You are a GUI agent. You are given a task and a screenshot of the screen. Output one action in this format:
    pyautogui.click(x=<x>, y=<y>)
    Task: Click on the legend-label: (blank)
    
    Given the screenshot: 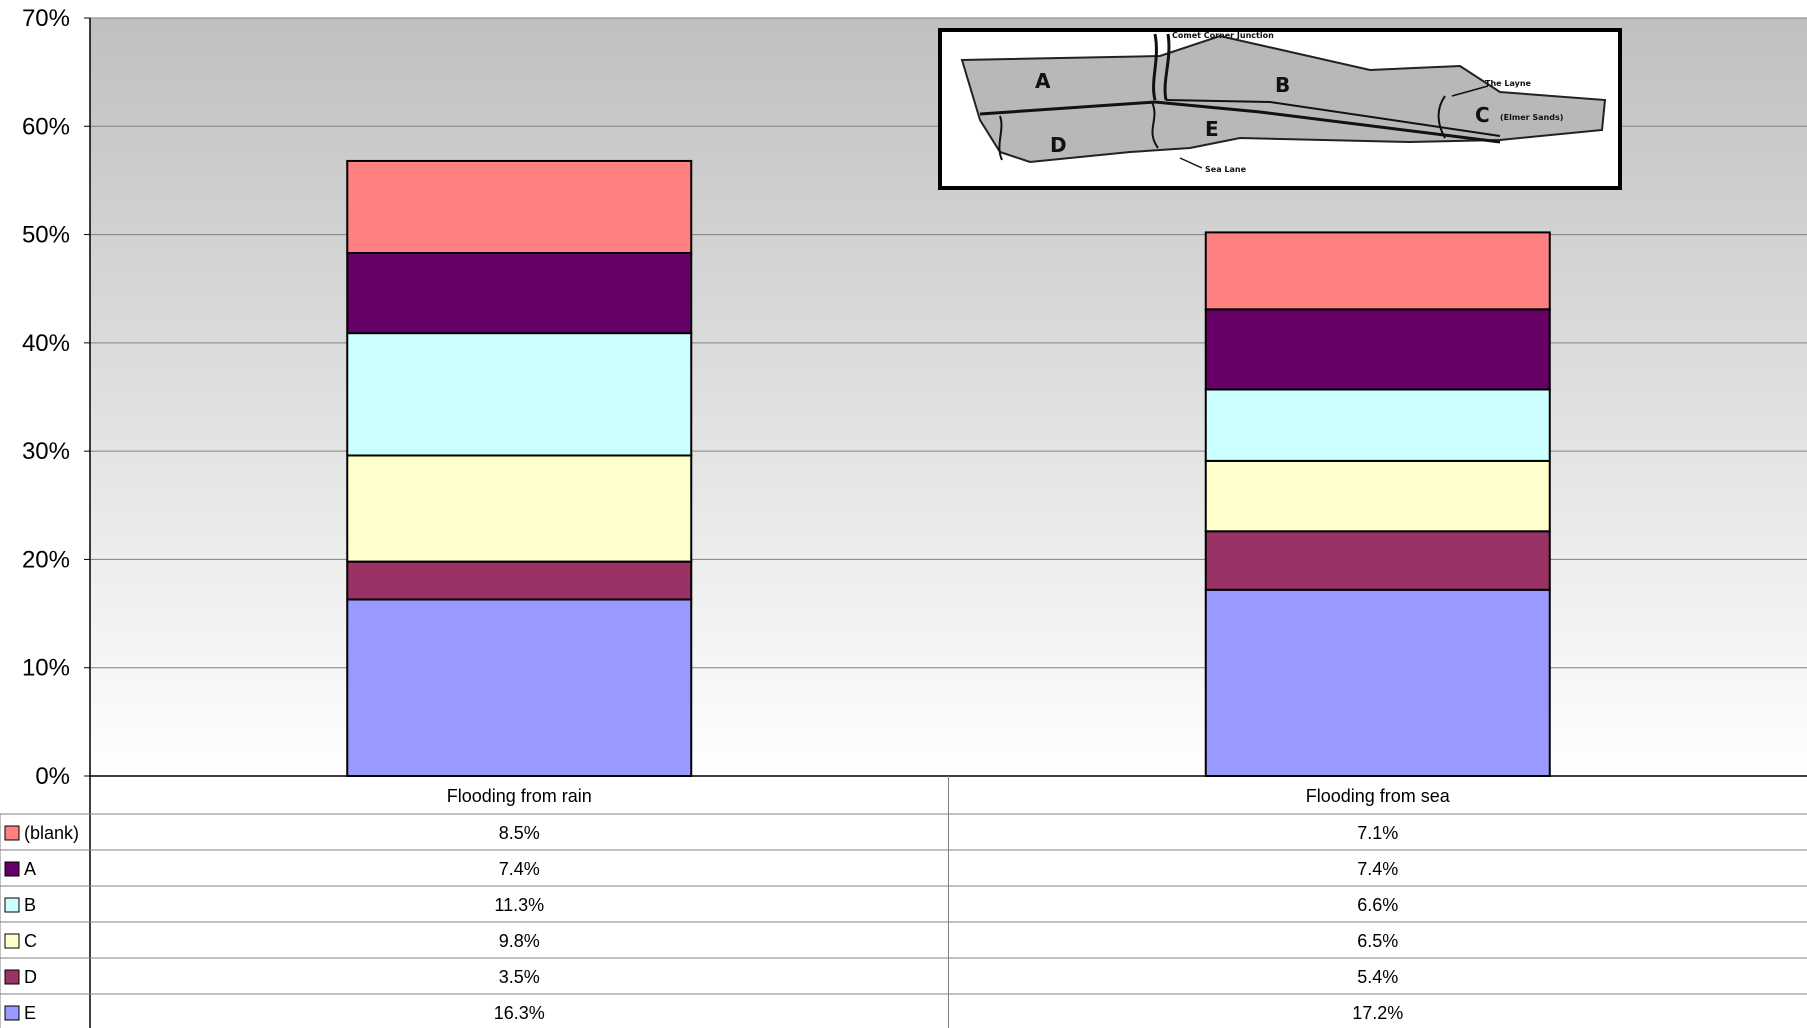 What is the action you would take?
    pyautogui.click(x=51, y=833)
    